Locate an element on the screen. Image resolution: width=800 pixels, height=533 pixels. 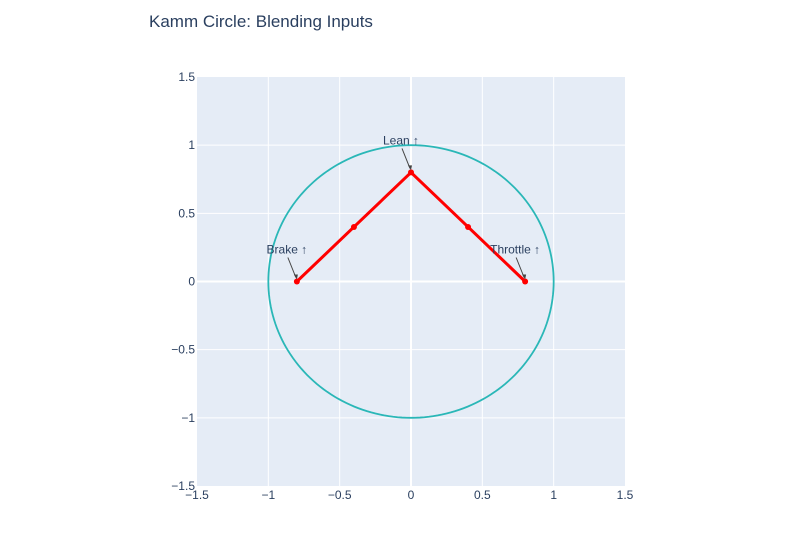
y-tick-label: 0 is located at coordinates (191, 282).